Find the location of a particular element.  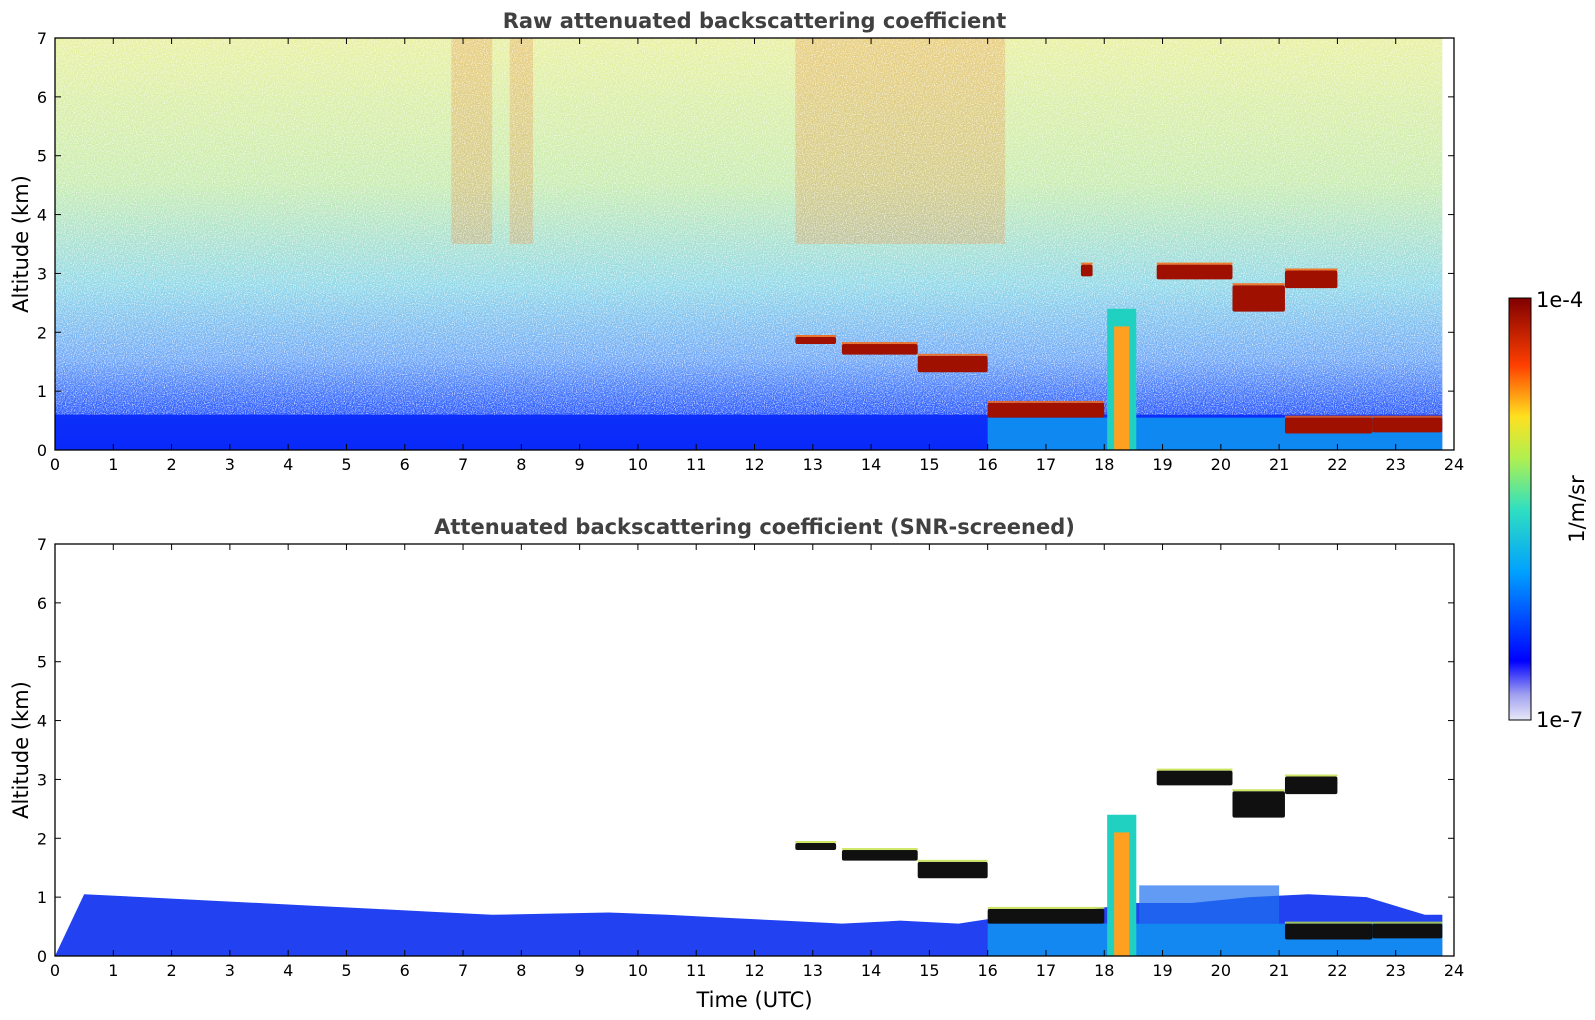

raw-y-axis-label: Altitude (km) is located at coordinates (21, 244).